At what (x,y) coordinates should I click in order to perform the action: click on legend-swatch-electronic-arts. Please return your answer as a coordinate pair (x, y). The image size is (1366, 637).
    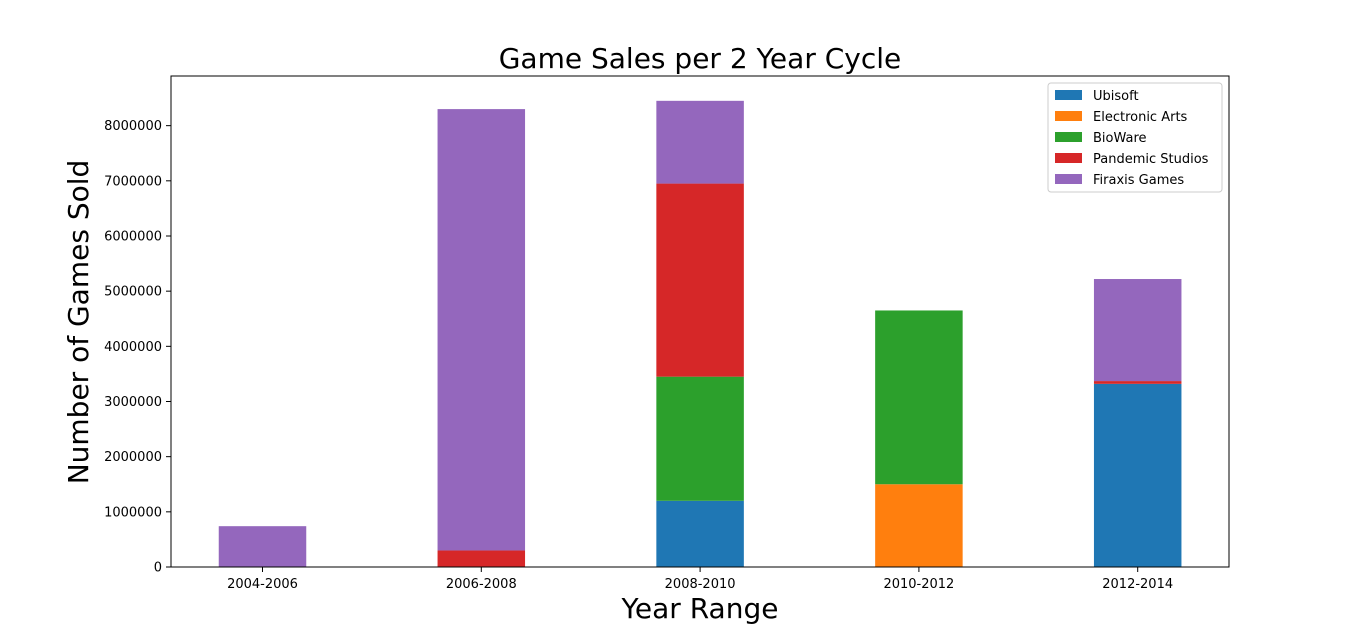
    Looking at the image, I should click on (1068, 116).